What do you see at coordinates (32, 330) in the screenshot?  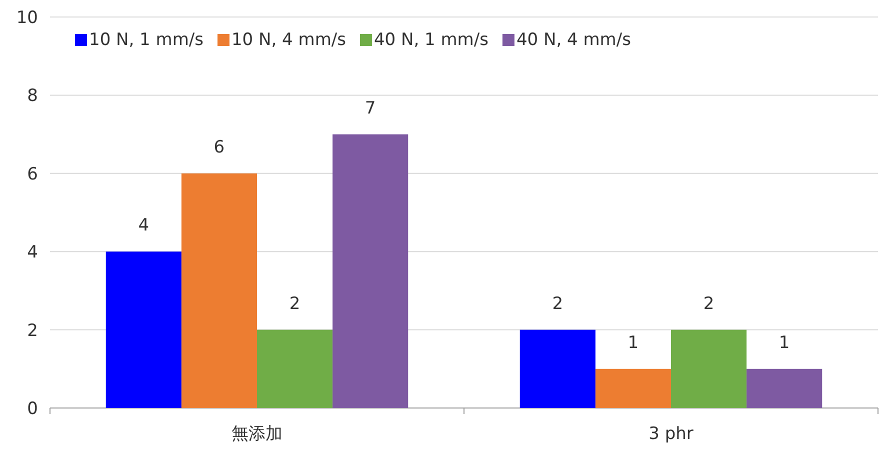 I see `y-tick-label: 2` at bounding box center [32, 330].